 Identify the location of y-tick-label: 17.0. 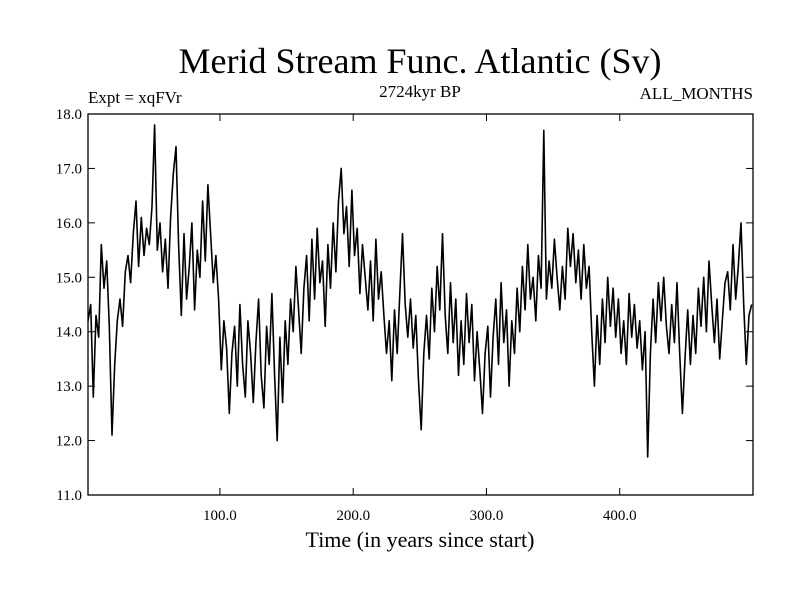
(69, 169).